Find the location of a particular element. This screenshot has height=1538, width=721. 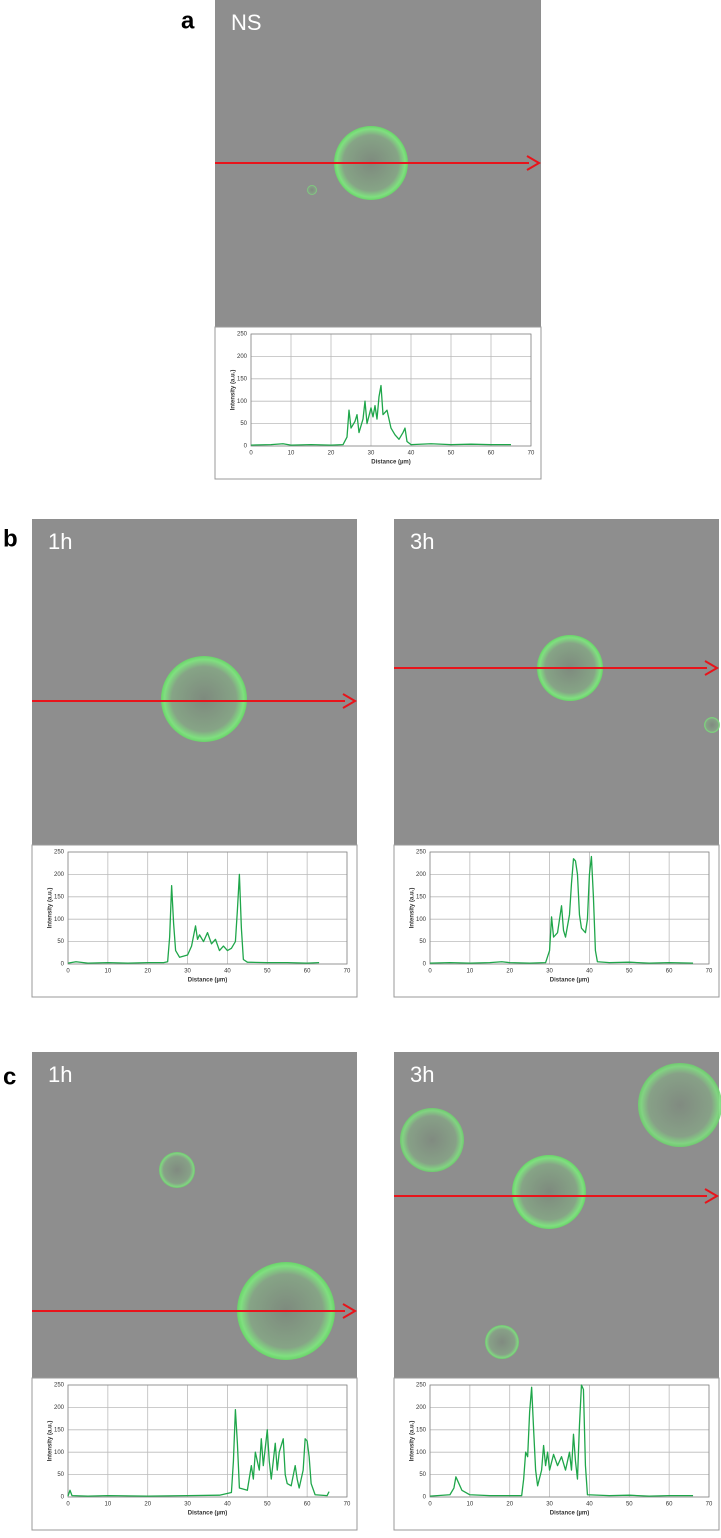

image-label: 3h is located at coordinates (422, 1074).